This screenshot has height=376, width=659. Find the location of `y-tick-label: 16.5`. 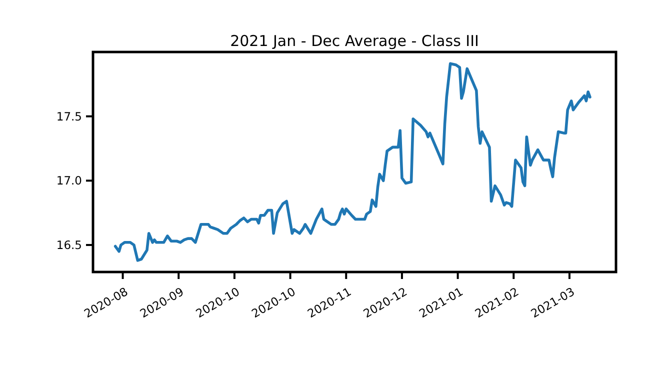

y-tick-label: 16.5 is located at coordinates (69, 245).